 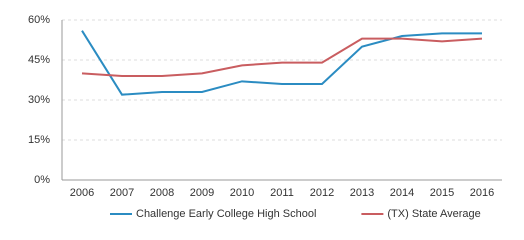 What do you see at coordinates (433, 214) in the screenshot?
I see `legend-label: (TX) State Average` at bounding box center [433, 214].